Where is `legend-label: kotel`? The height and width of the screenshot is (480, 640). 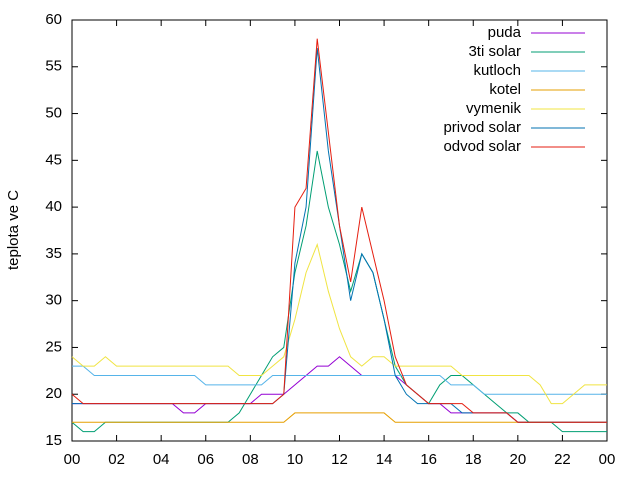
legend-label: kotel is located at coordinates (505, 89).